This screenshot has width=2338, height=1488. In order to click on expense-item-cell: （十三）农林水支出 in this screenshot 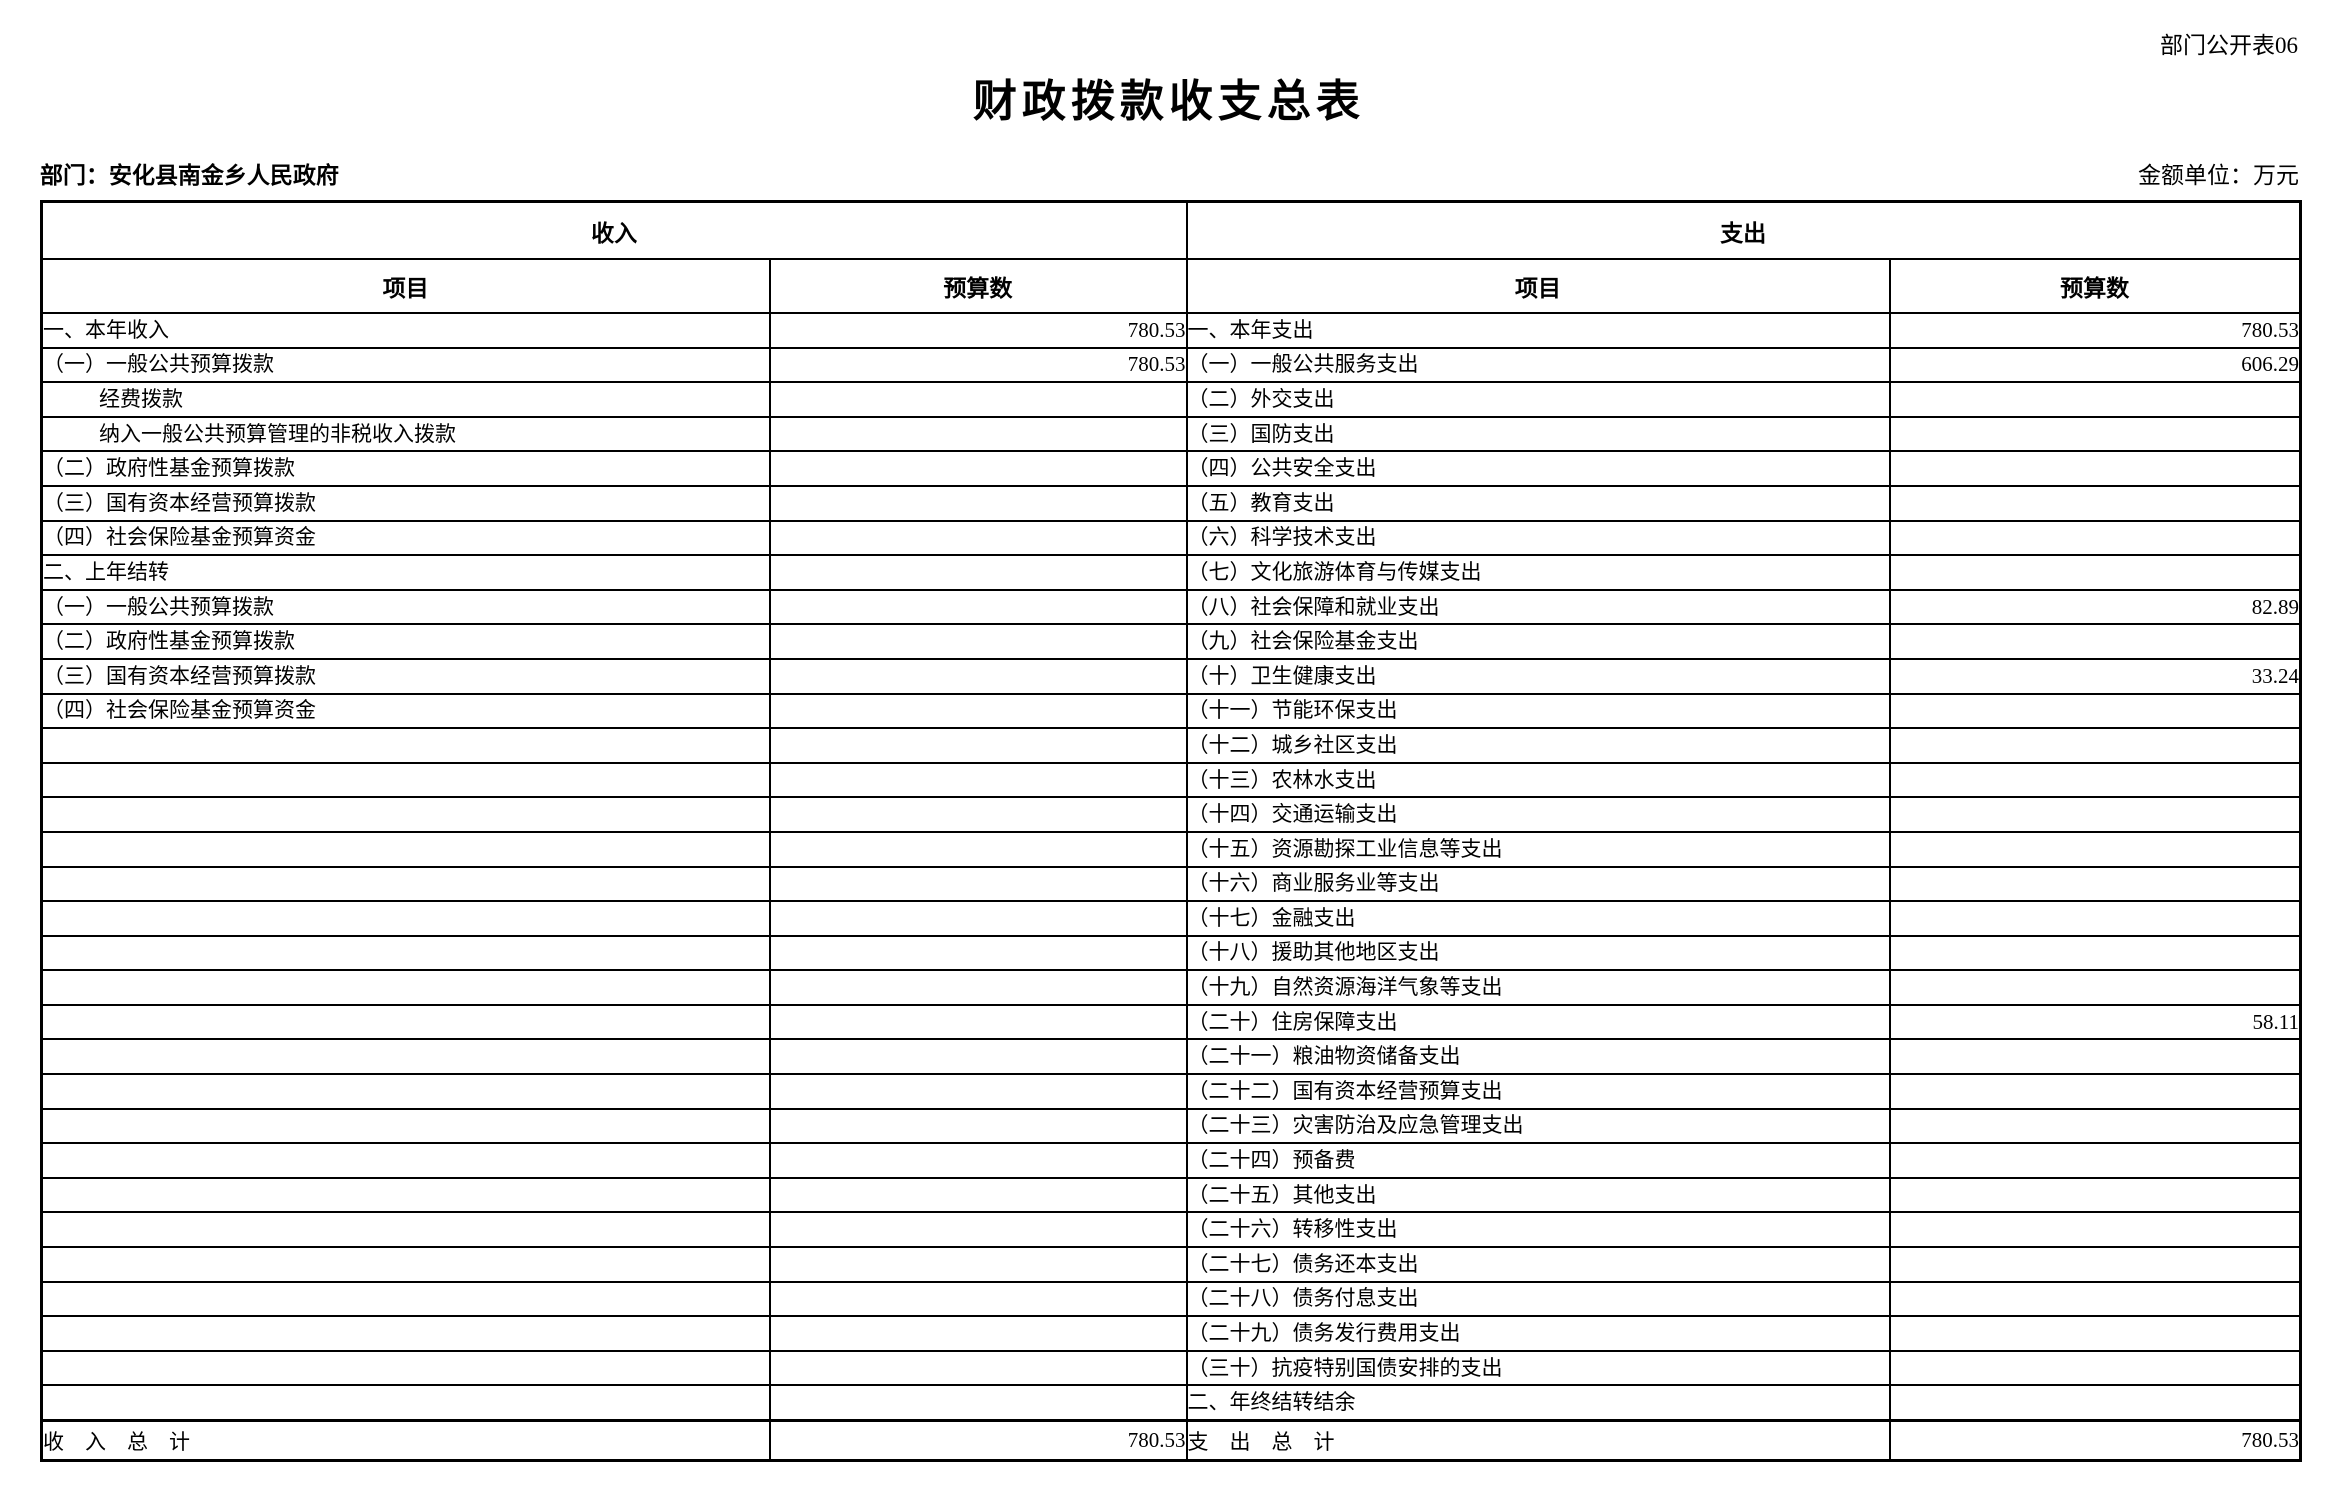, I will do `click(1538, 780)`.